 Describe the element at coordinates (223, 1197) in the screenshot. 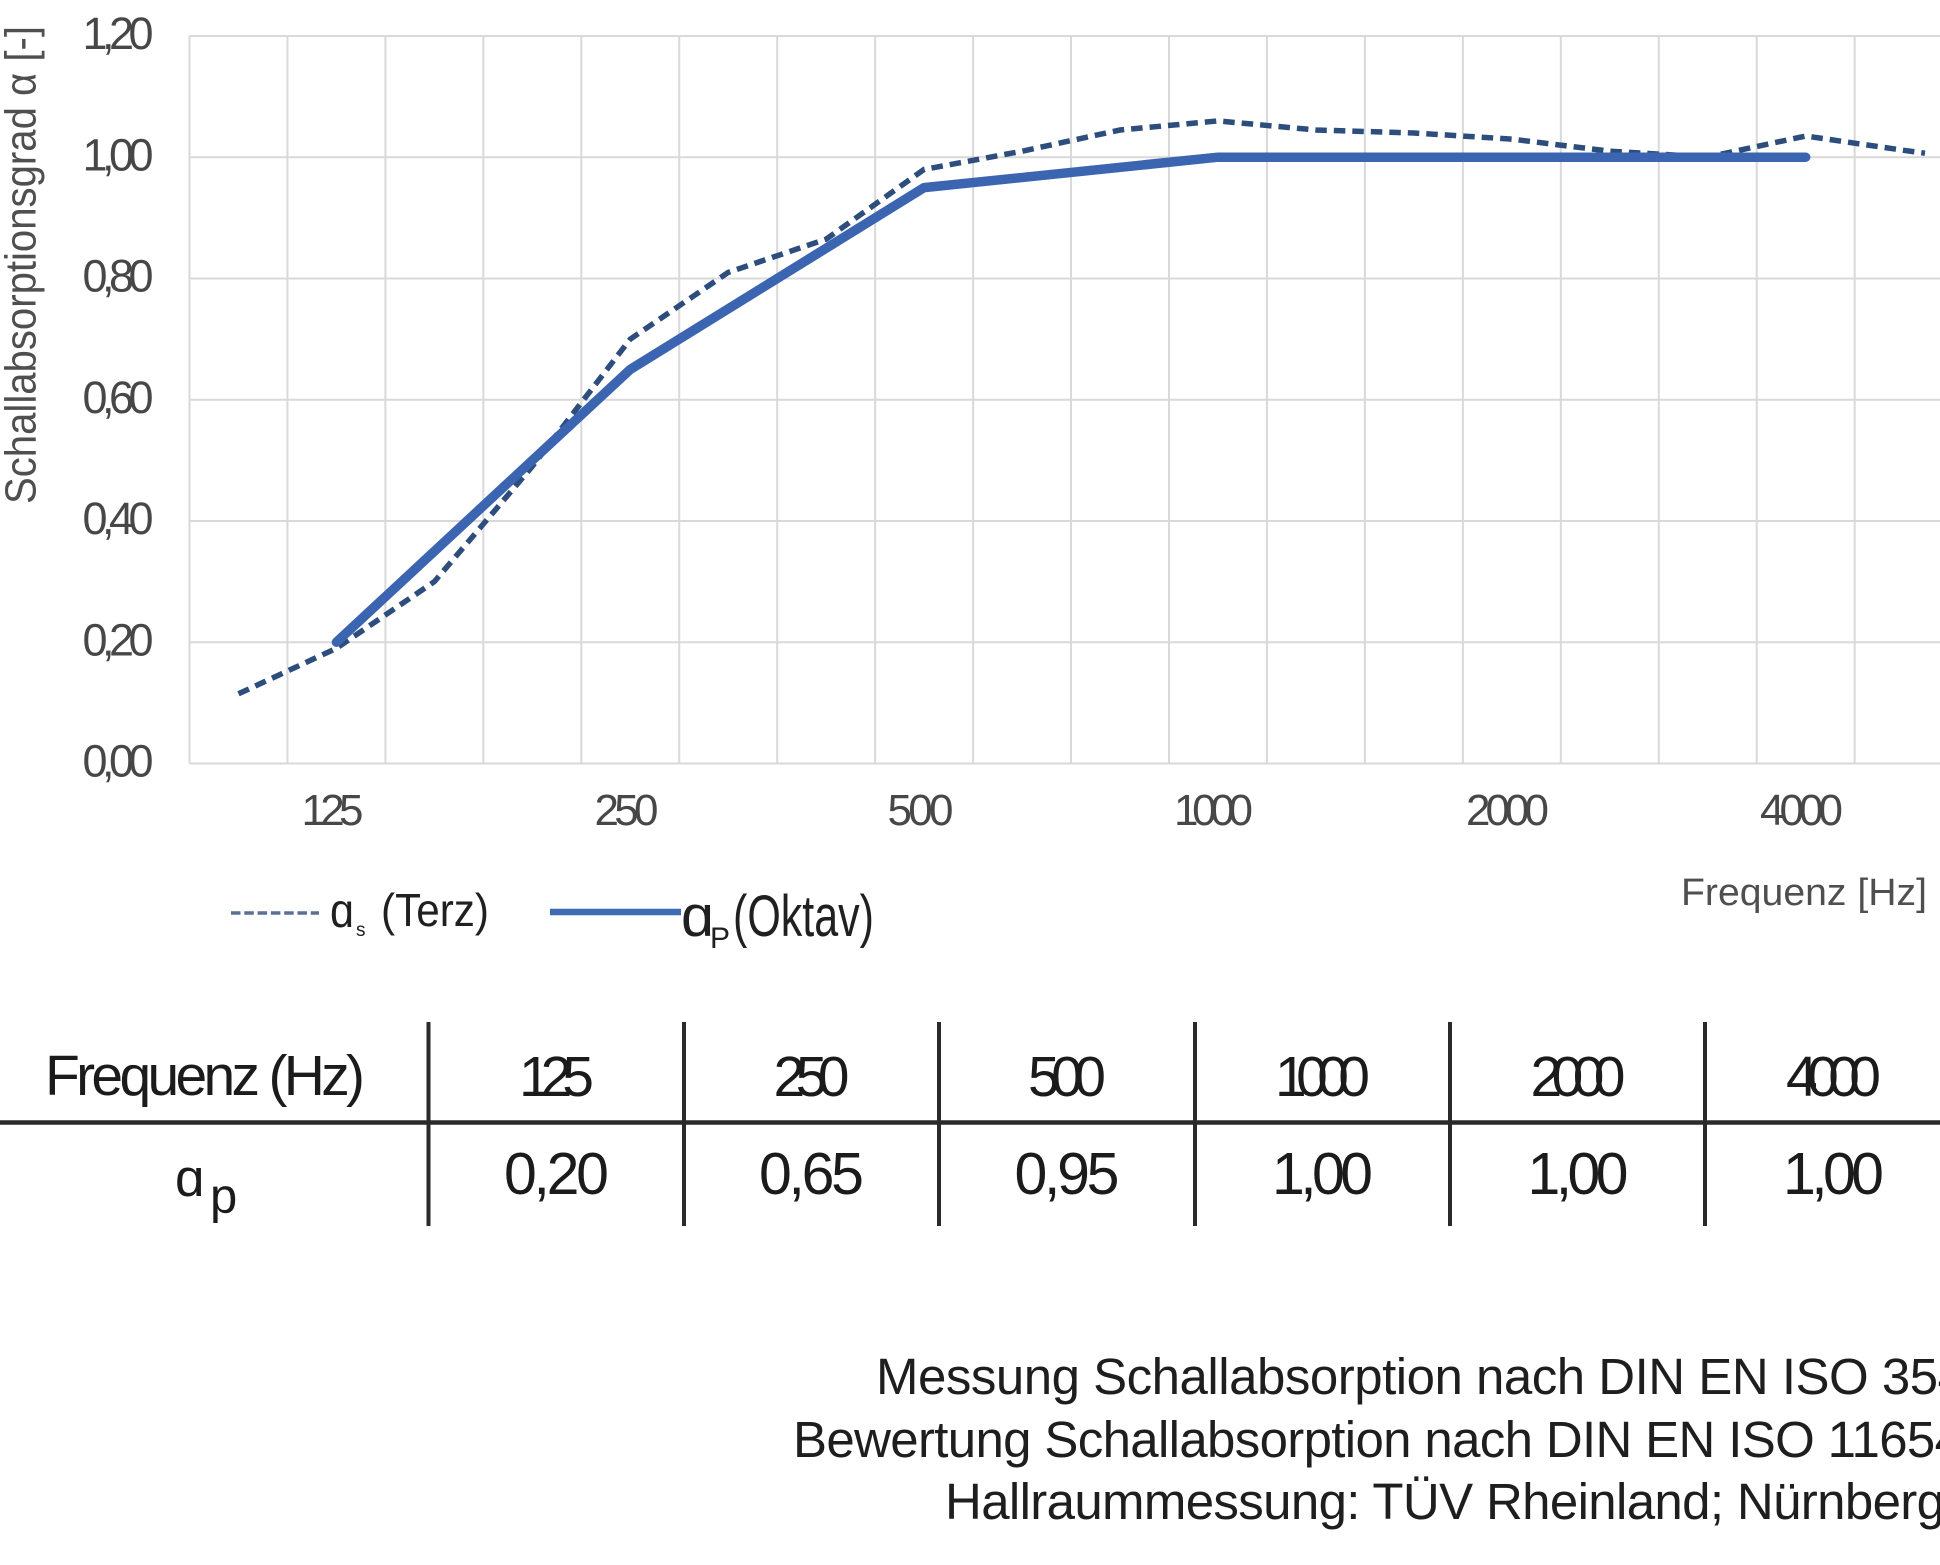

I see `svg-text: p` at that location.